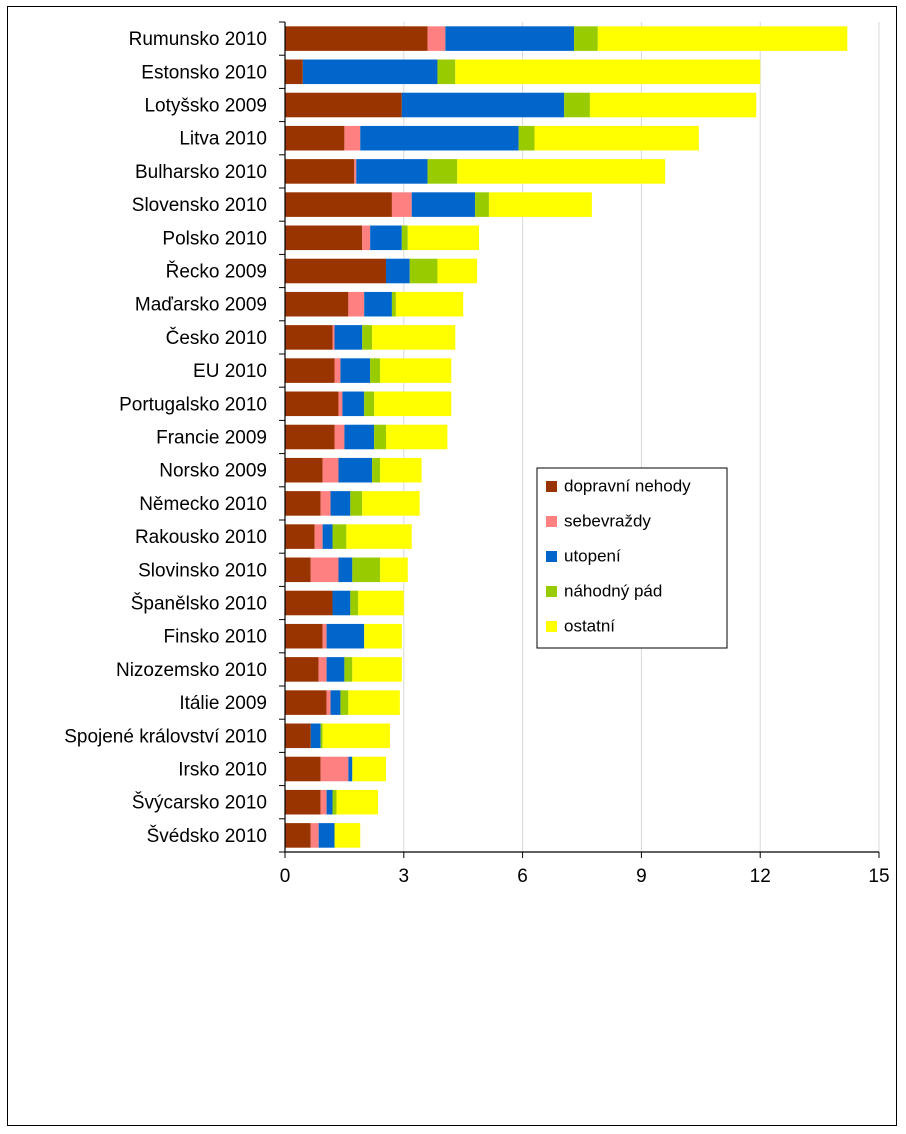 This screenshot has height=1134, width=906. Describe the element at coordinates (214, 238) in the screenshot. I see `category-label: Polsko 2010` at that location.